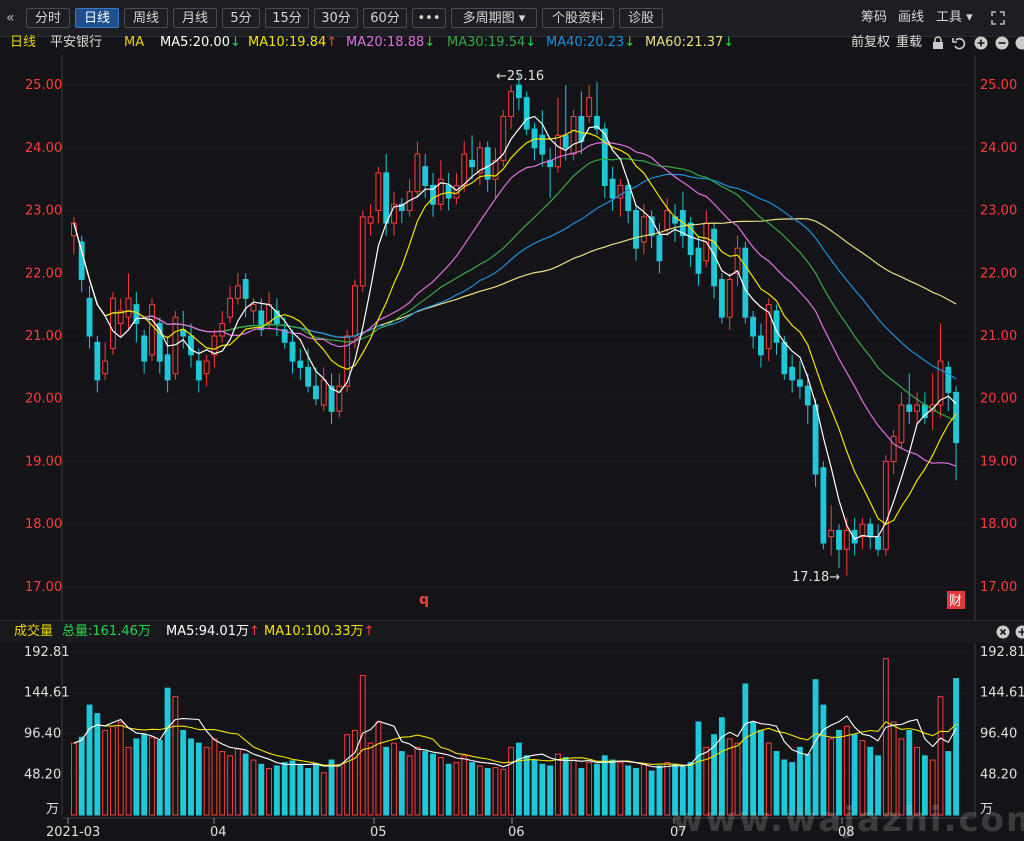 This screenshot has width=1024, height=841. What do you see at coordinates (43, 336) in the screenshot?
I see `price-tick-left: 21.00` at bounding box center [43, 336].